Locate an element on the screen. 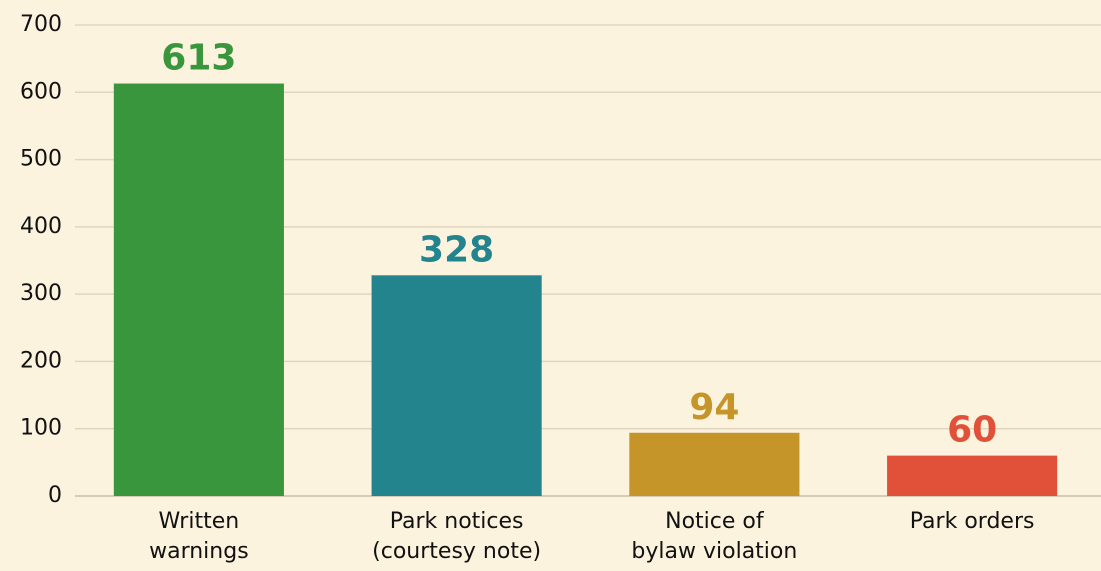  y-tick-label: 500 is located at coordinates (41, 159).